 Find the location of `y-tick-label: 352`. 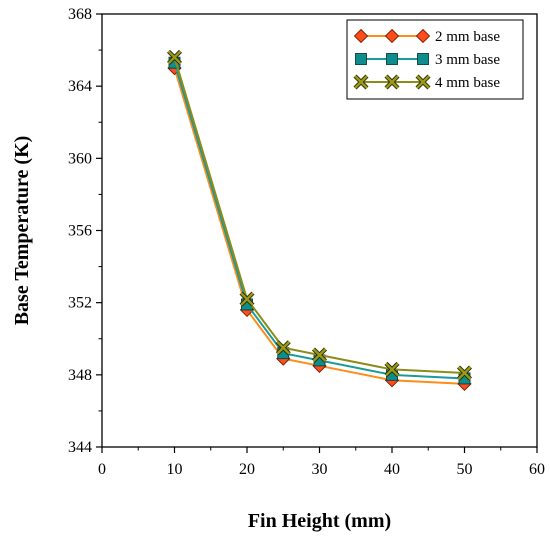

y-tick-label: 352 is located at coordinates (80, 303).